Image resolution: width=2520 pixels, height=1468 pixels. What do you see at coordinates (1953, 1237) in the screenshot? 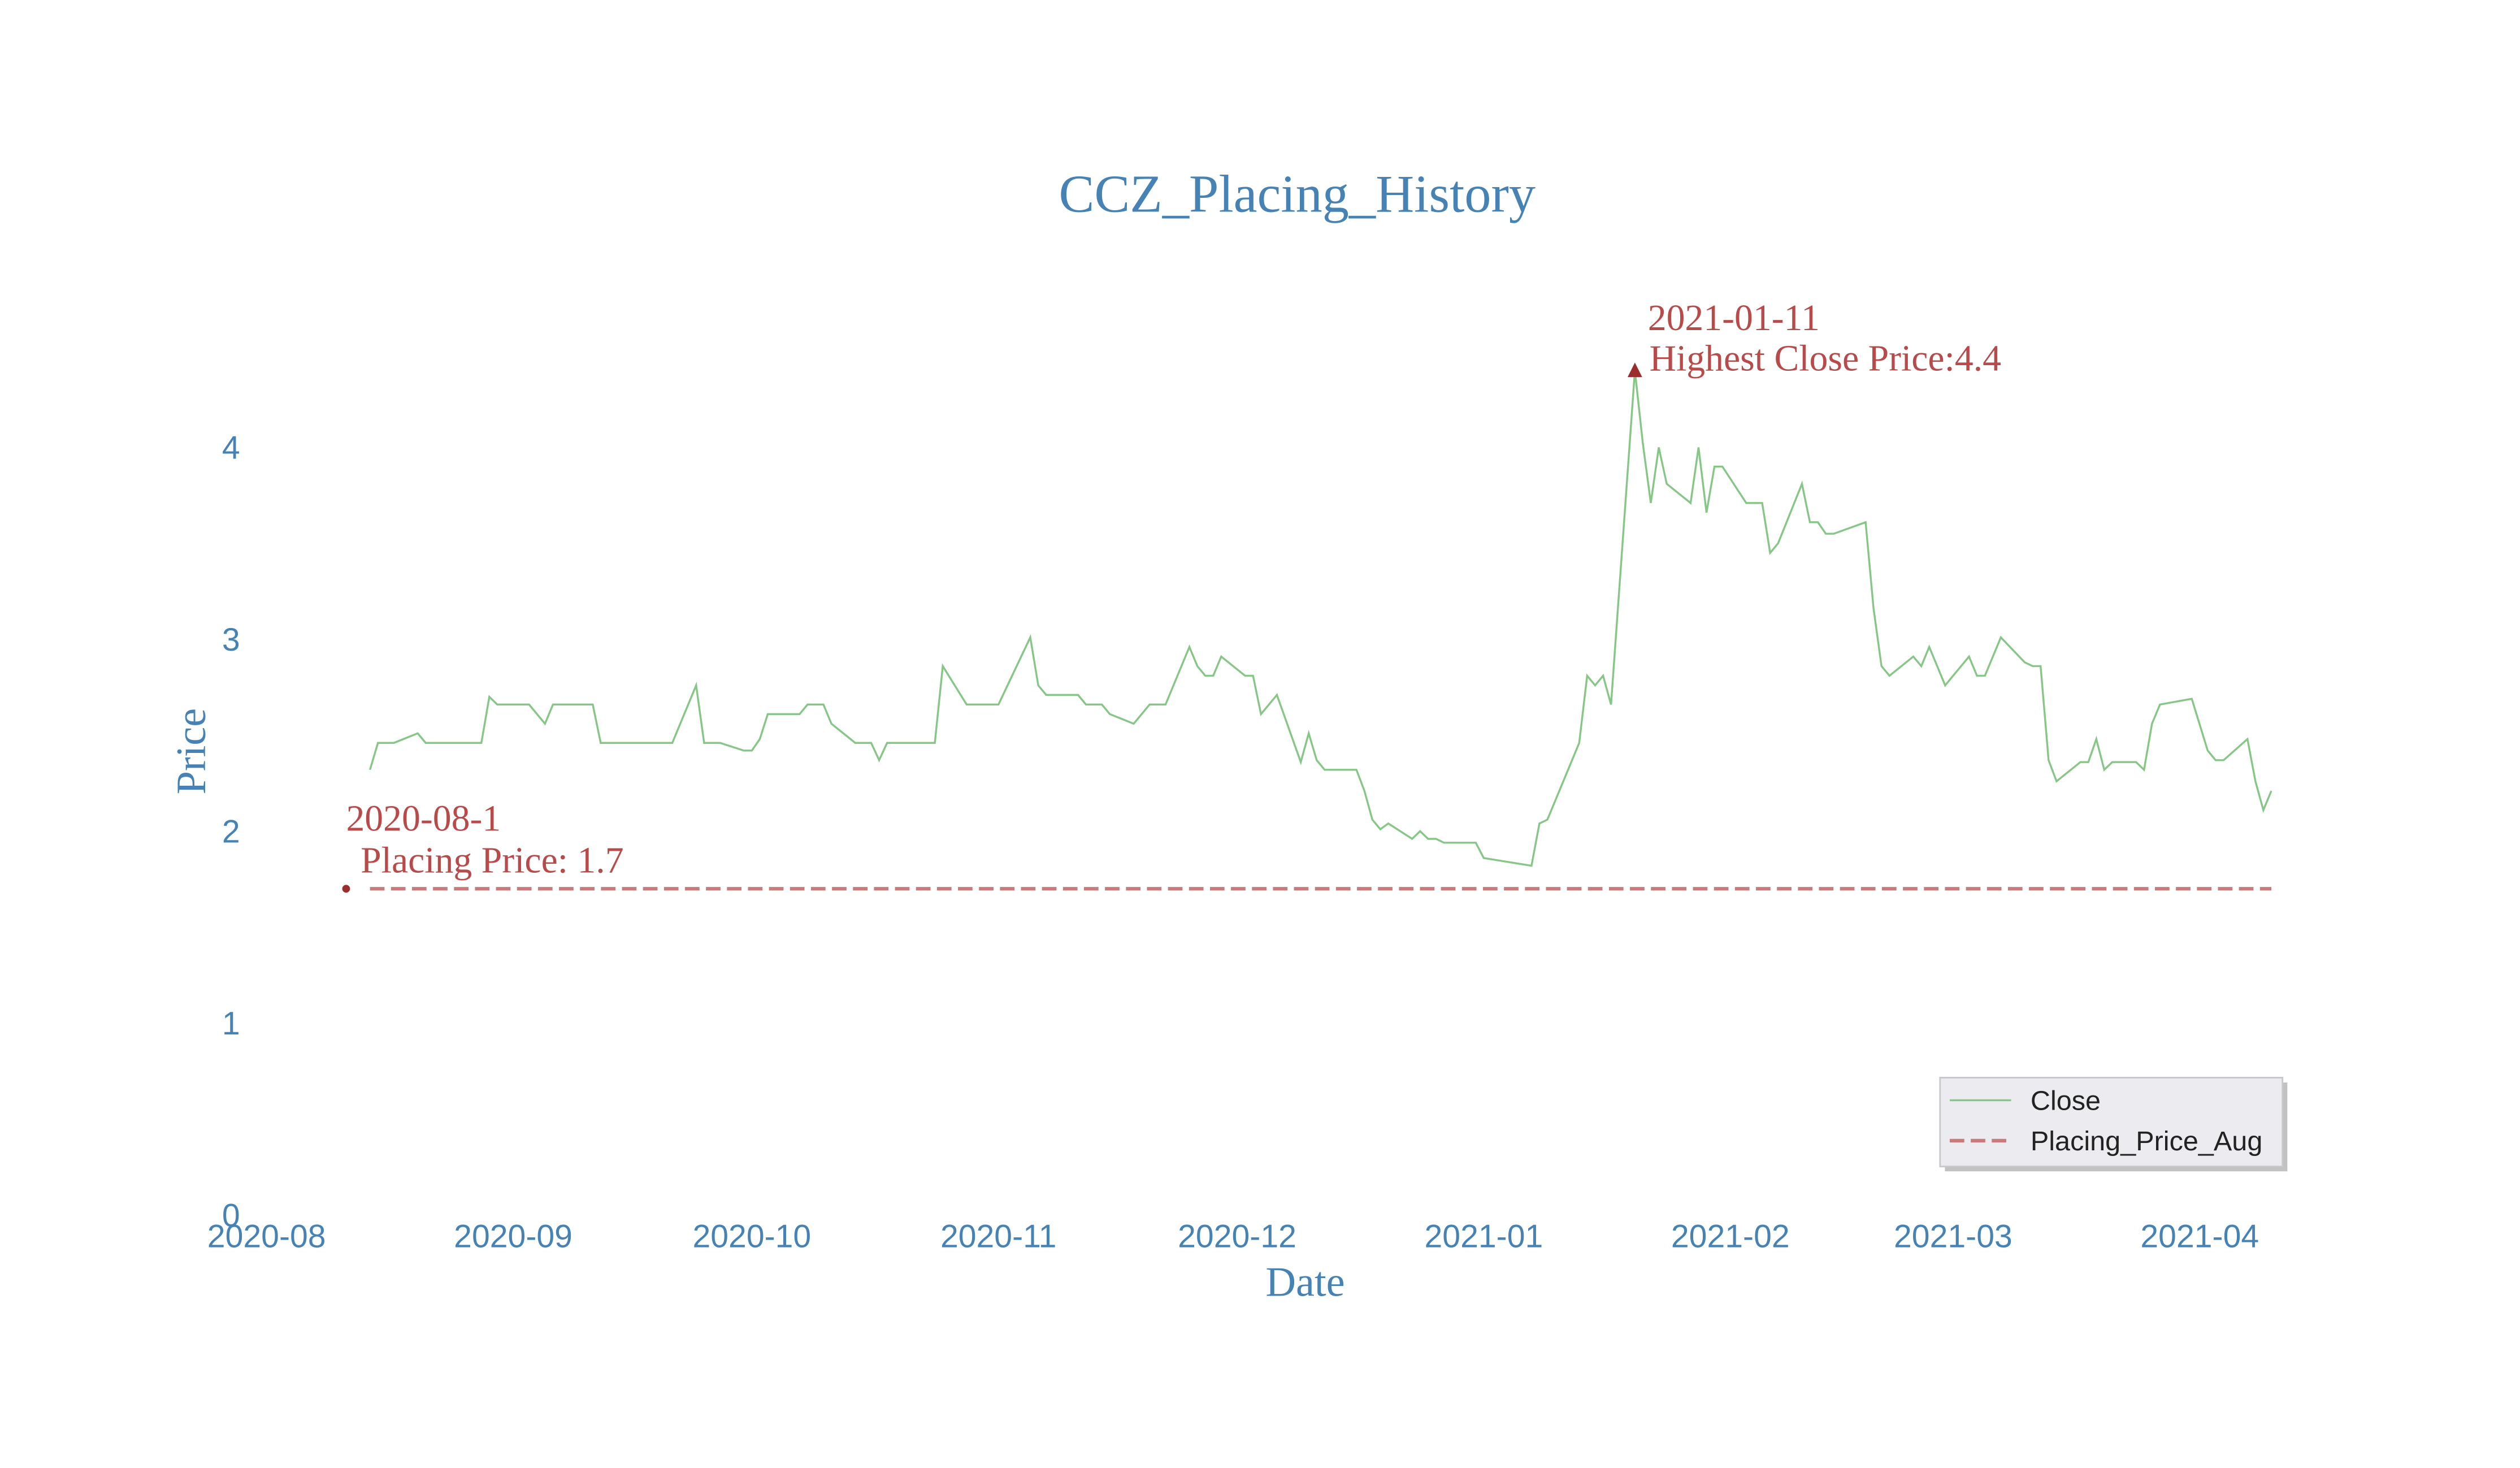
I see `x-tick-label: 2021-03` at bounding box center [1953, 1237].